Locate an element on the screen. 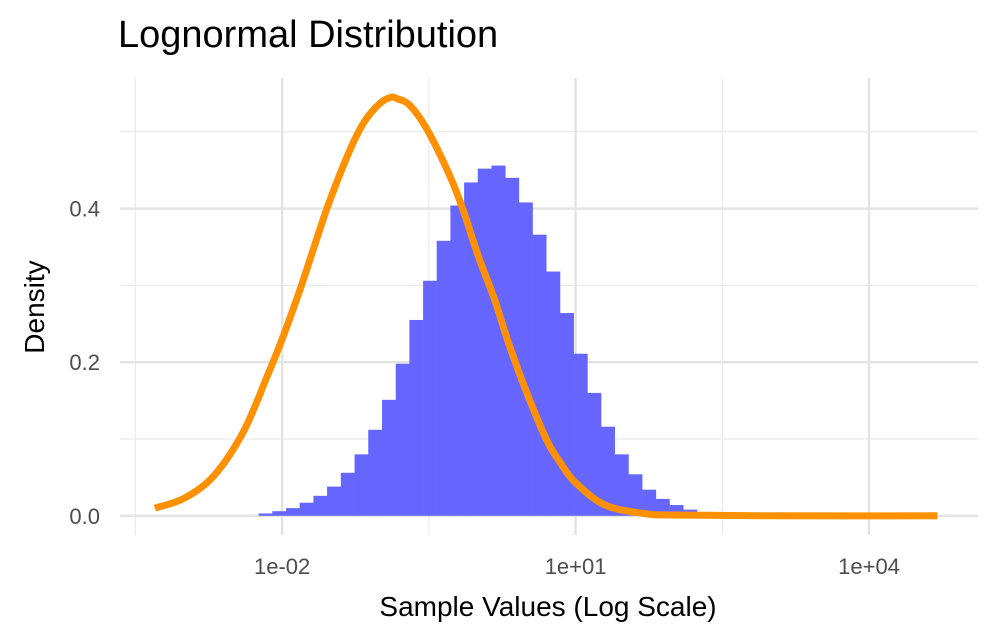  y-tick-label: 0.4 is located at coordinates (84, 209).